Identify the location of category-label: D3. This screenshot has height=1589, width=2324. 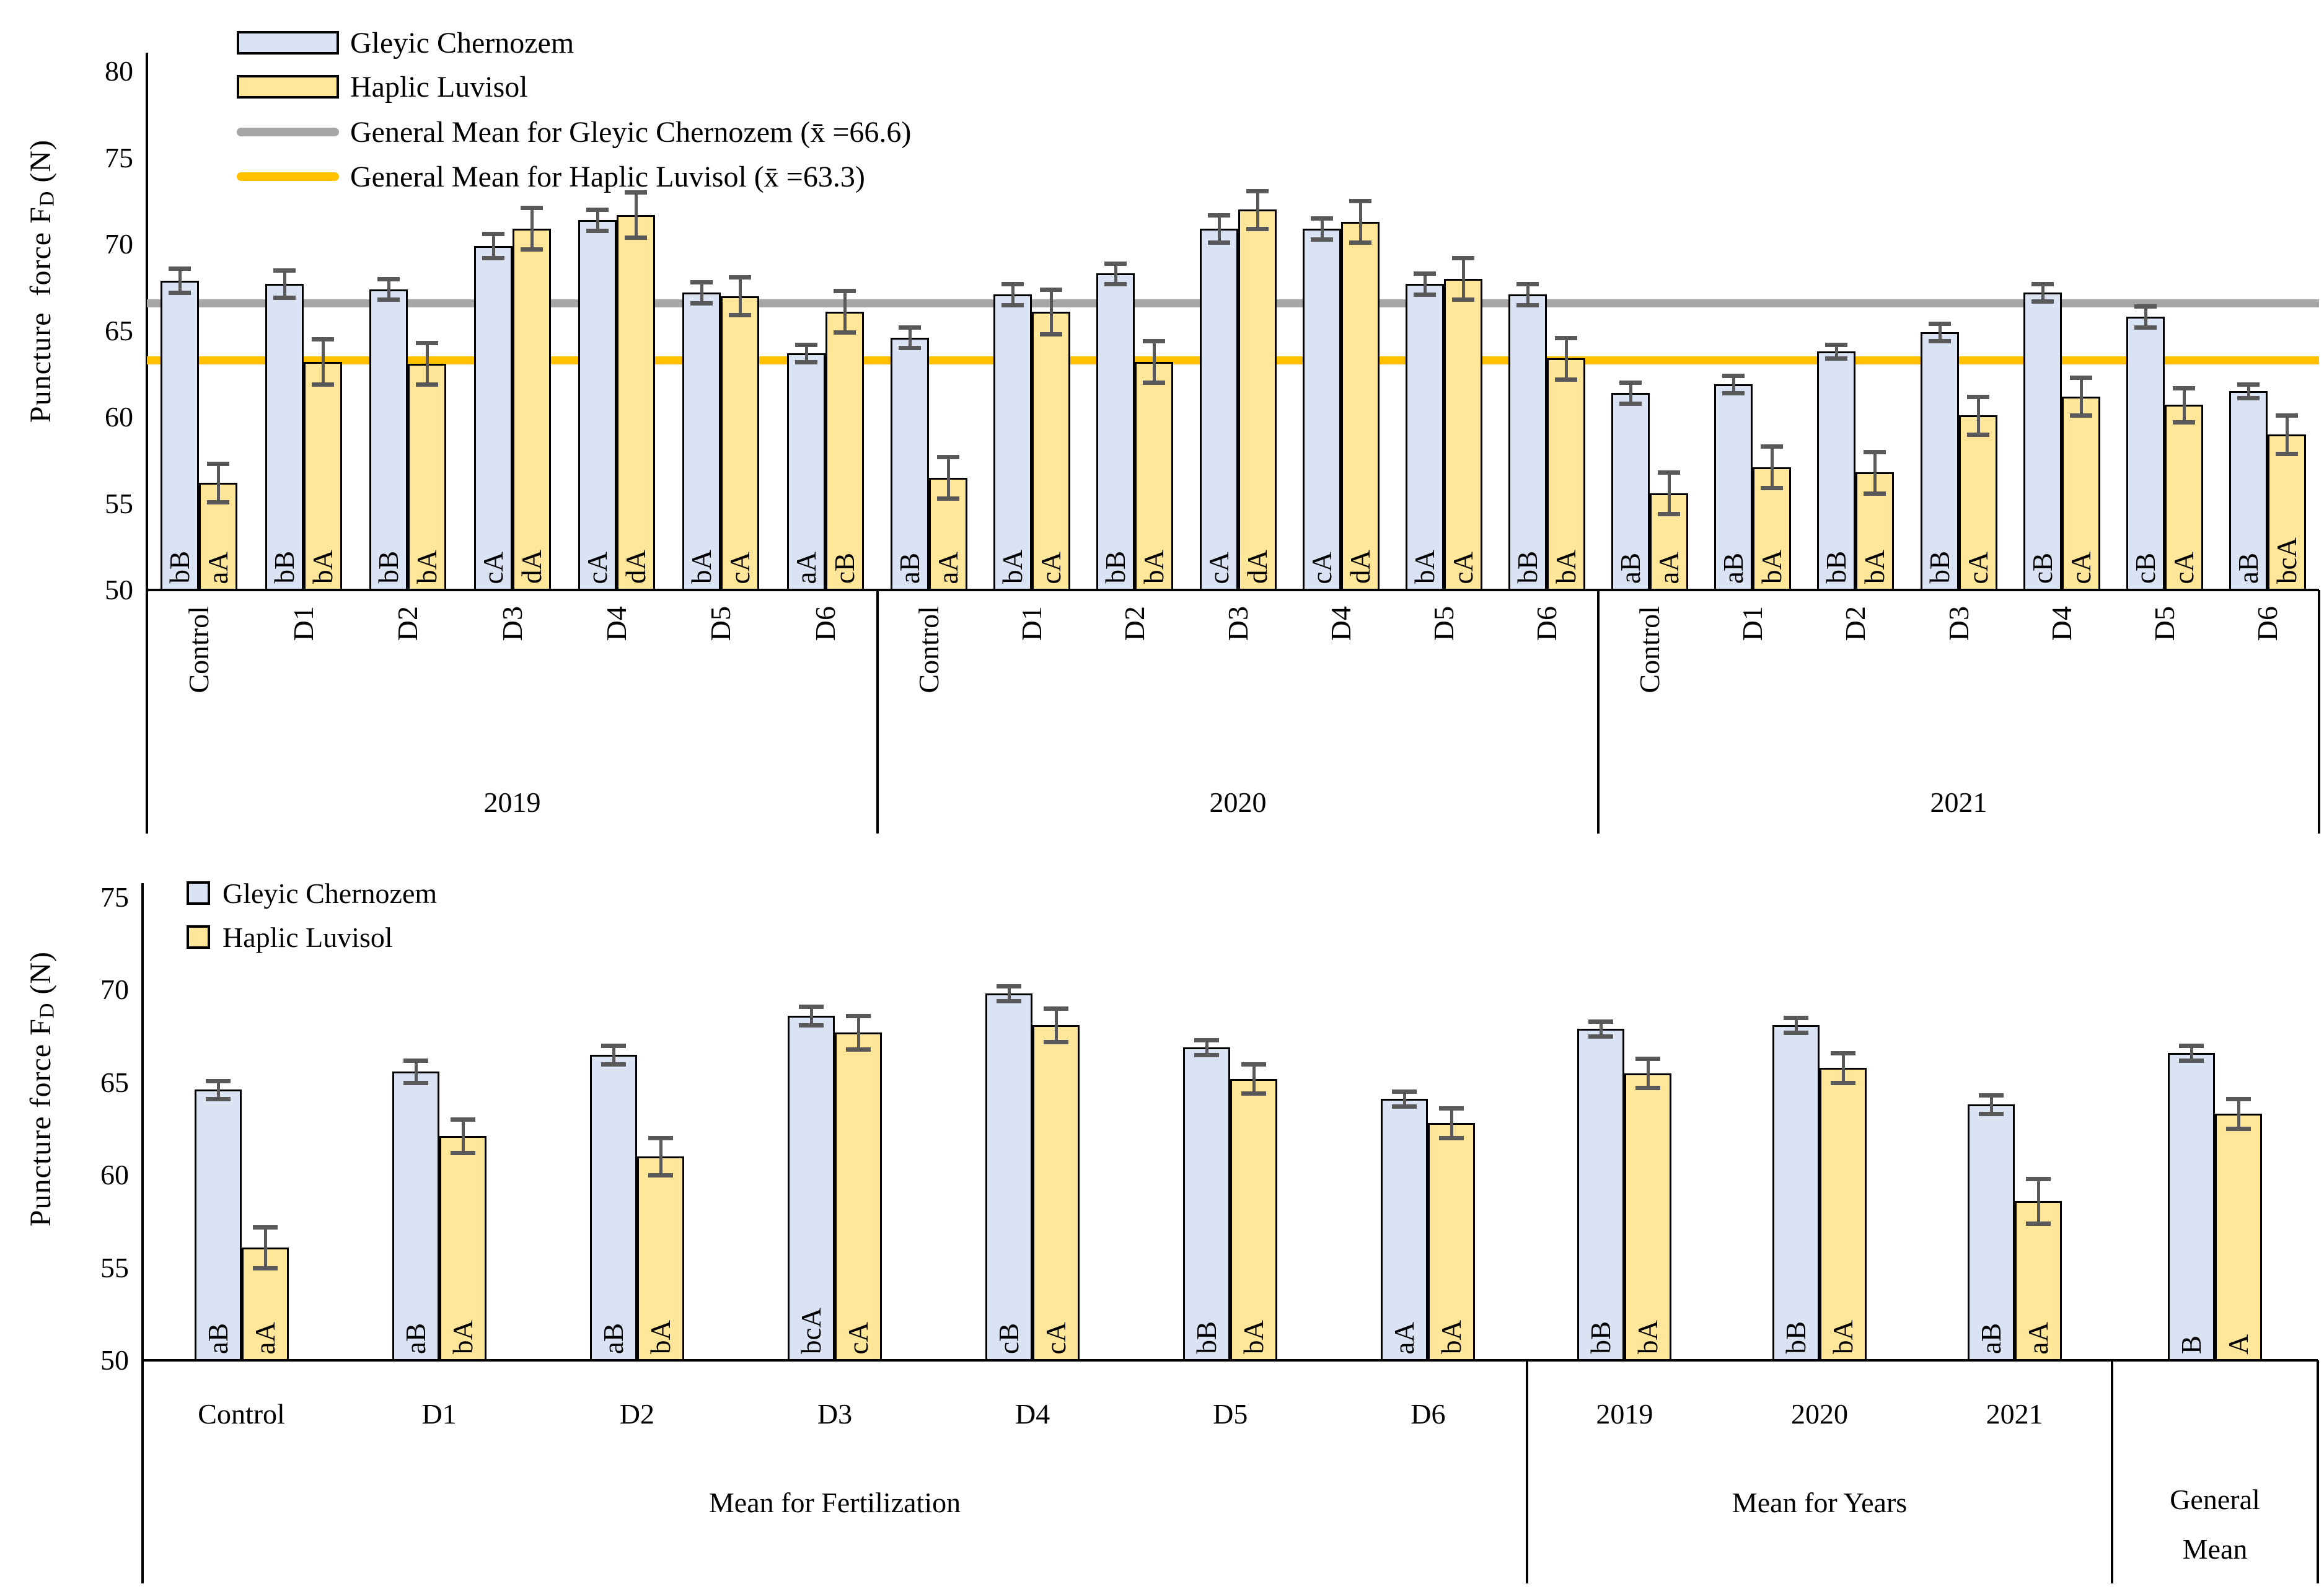
(835, 1414).